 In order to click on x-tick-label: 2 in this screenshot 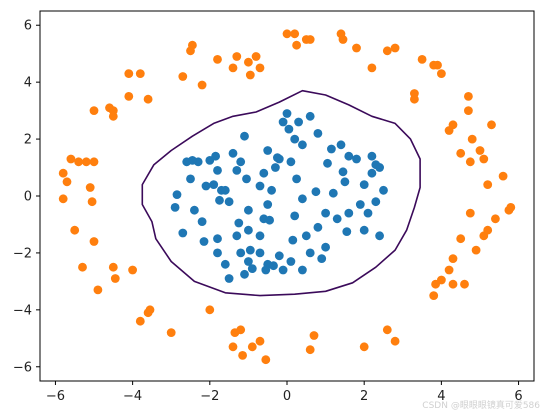, I will do `click(364, 396)`.